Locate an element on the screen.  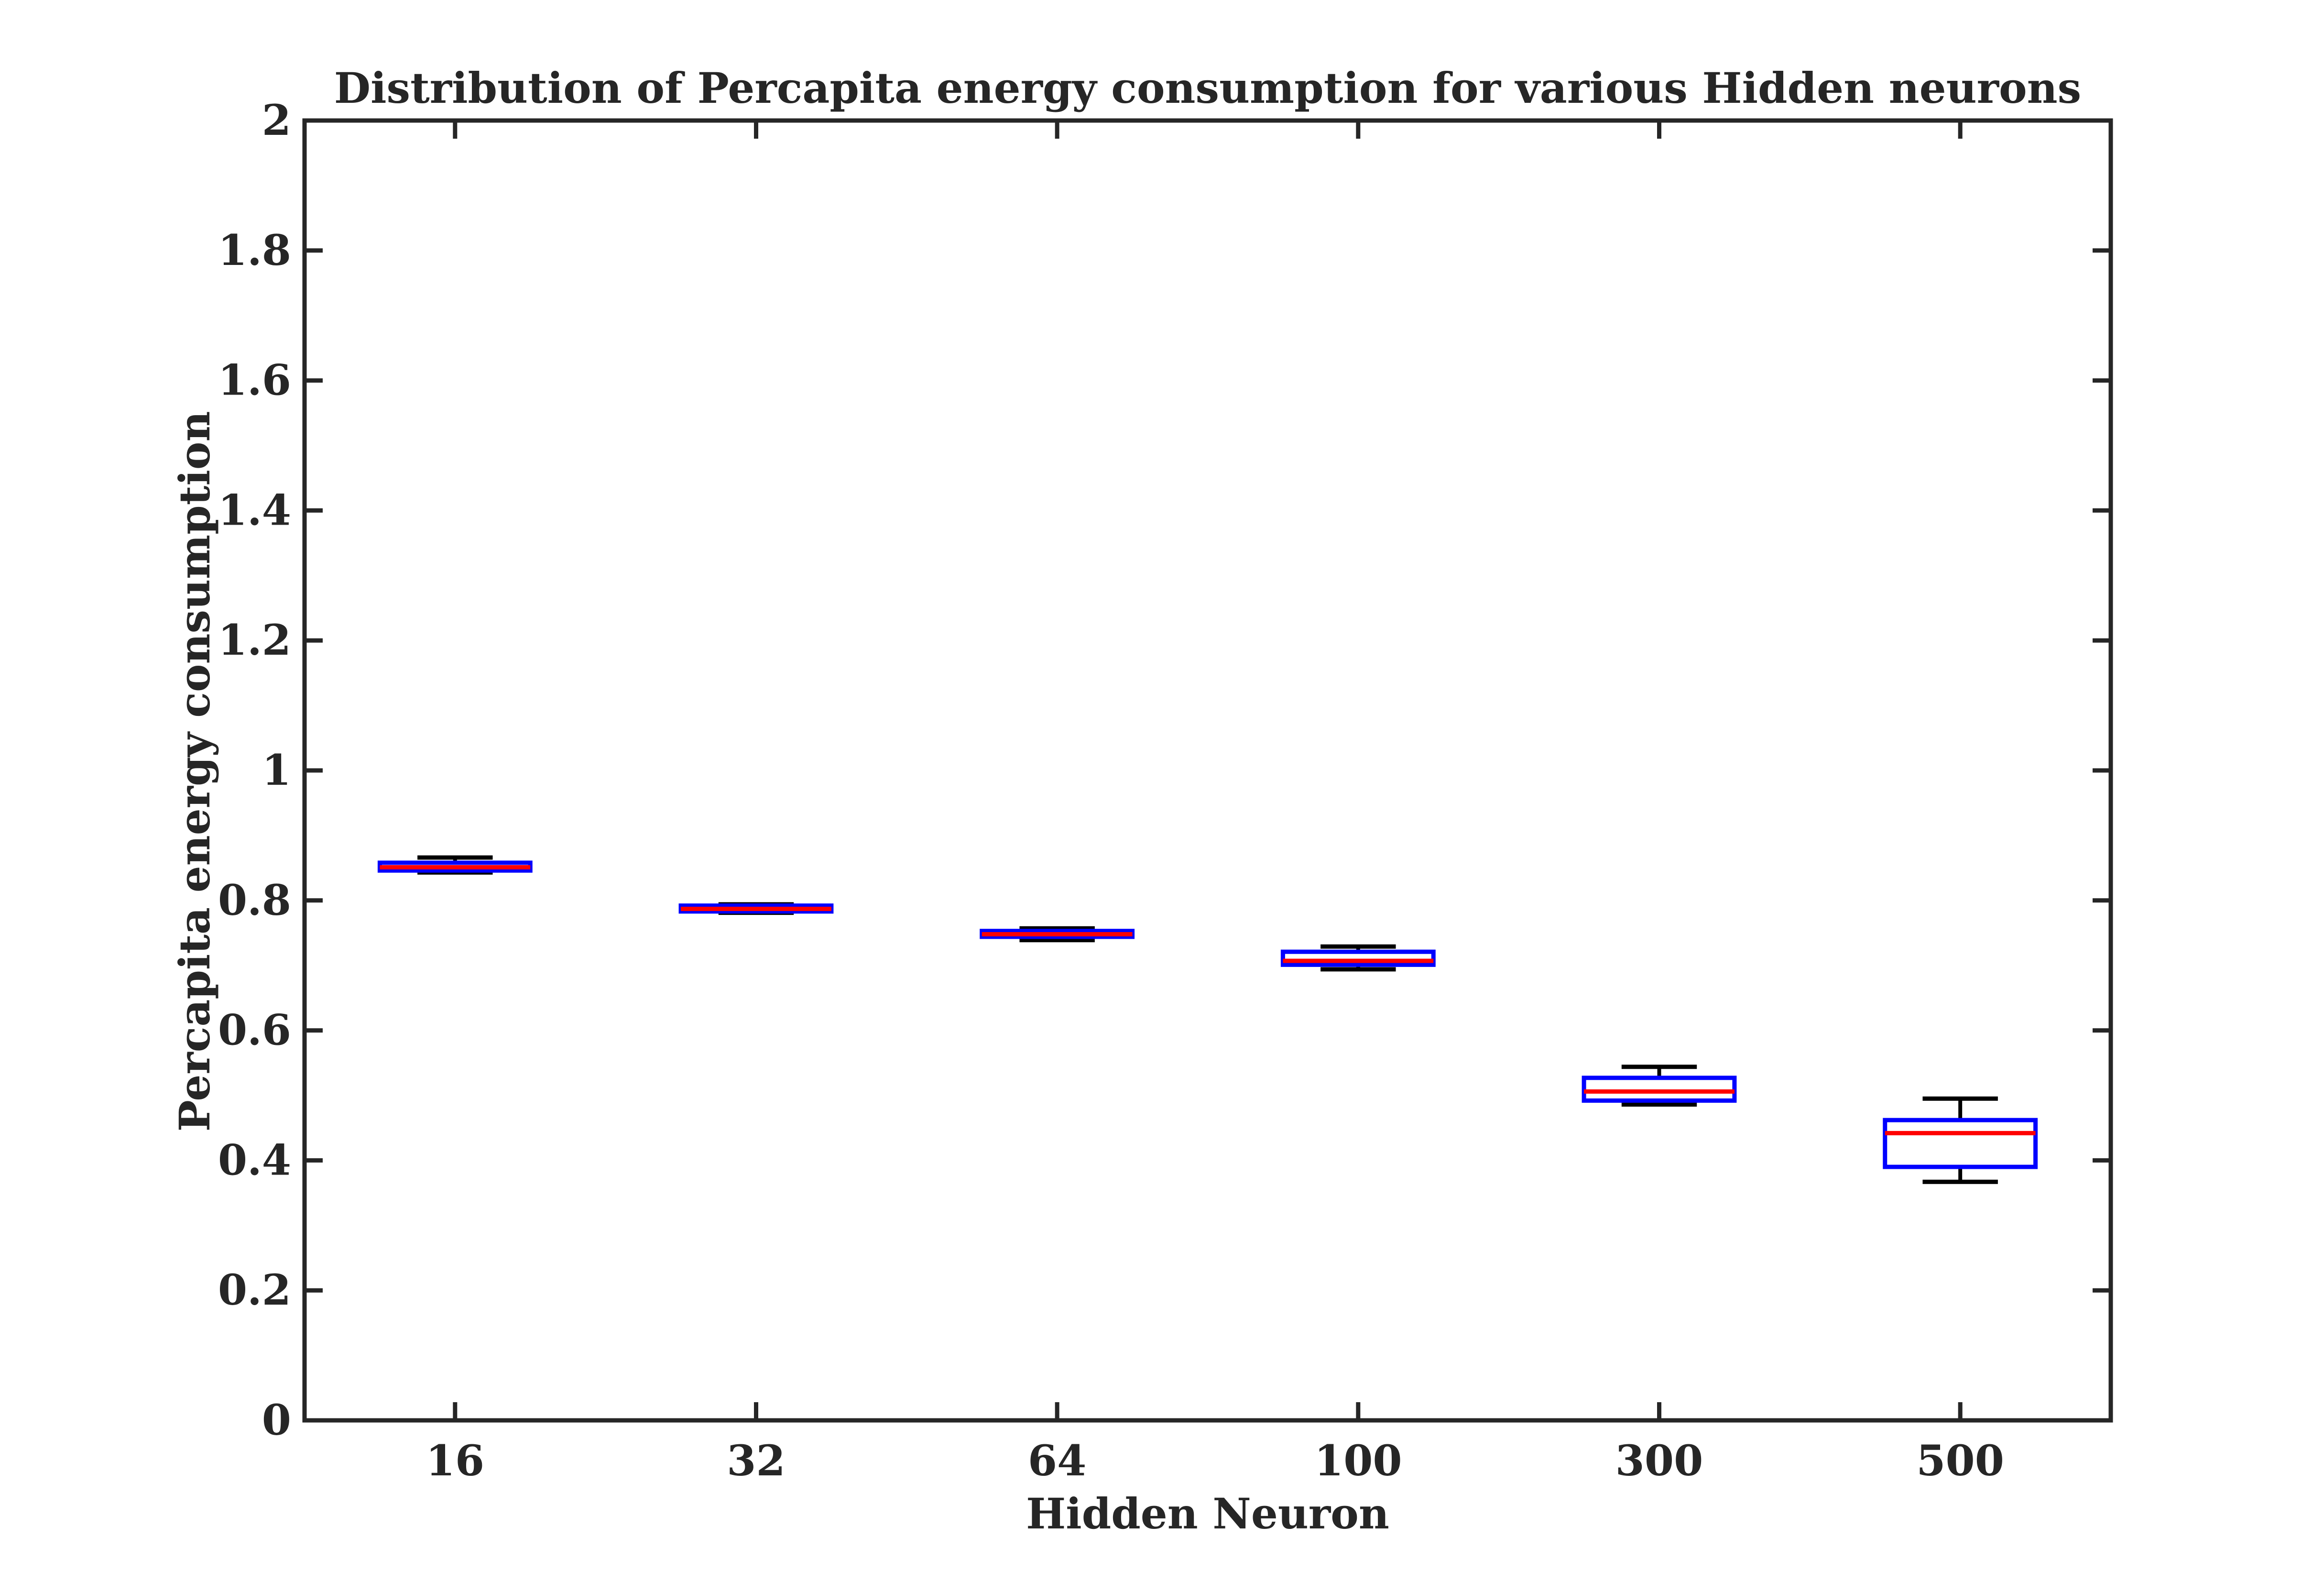
y-tick-label: 1 is located at coordinates (277, 770).